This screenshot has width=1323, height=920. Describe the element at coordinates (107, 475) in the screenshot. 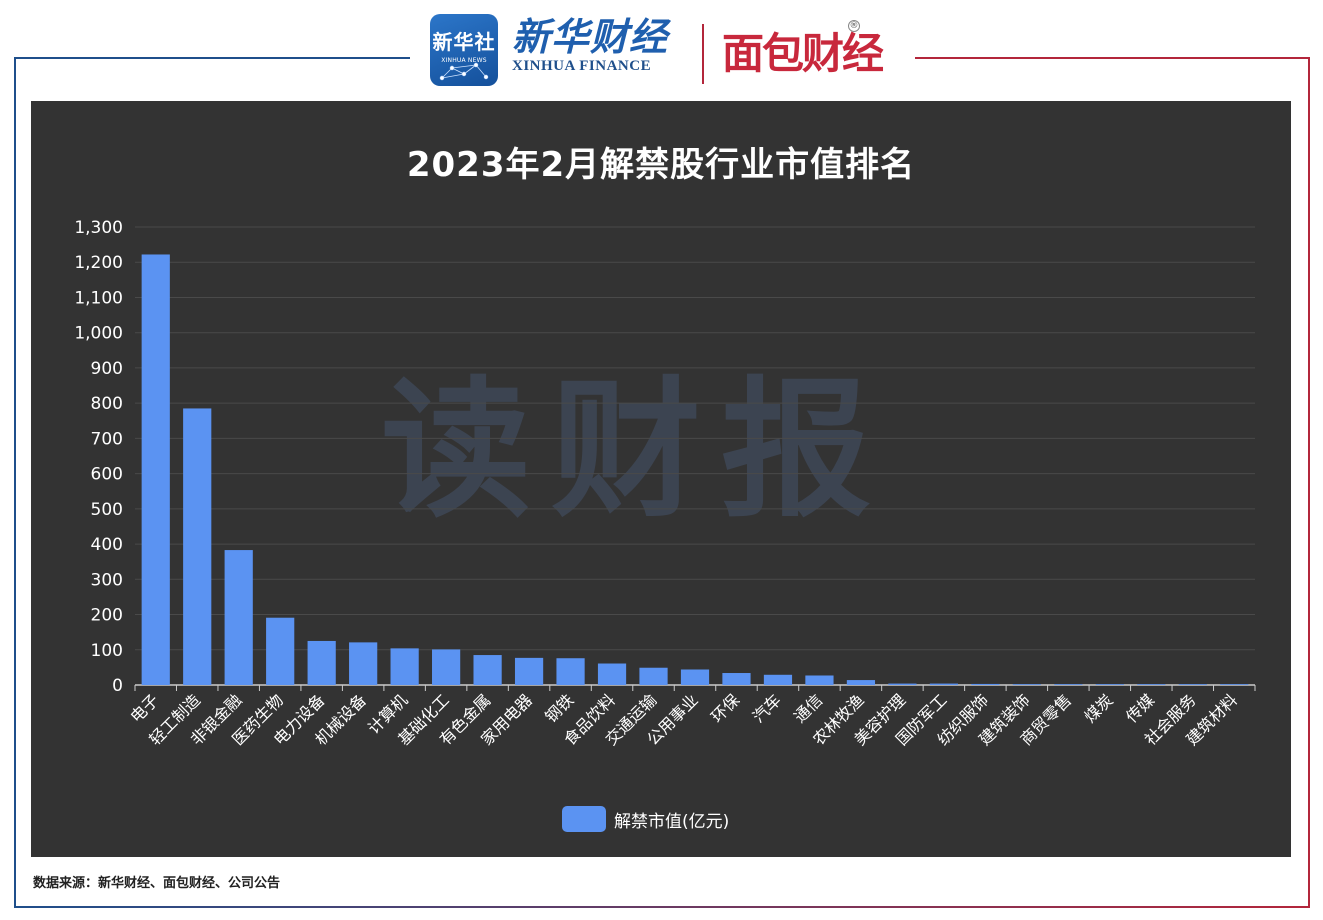

I see `y-tick-label: 600` at that location.